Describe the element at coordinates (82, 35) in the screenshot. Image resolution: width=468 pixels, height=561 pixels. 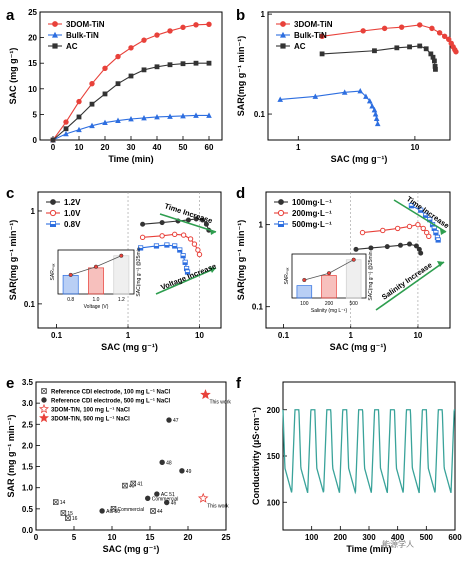
I see `legend-label-a-1: Bulk-TiN` at that location.